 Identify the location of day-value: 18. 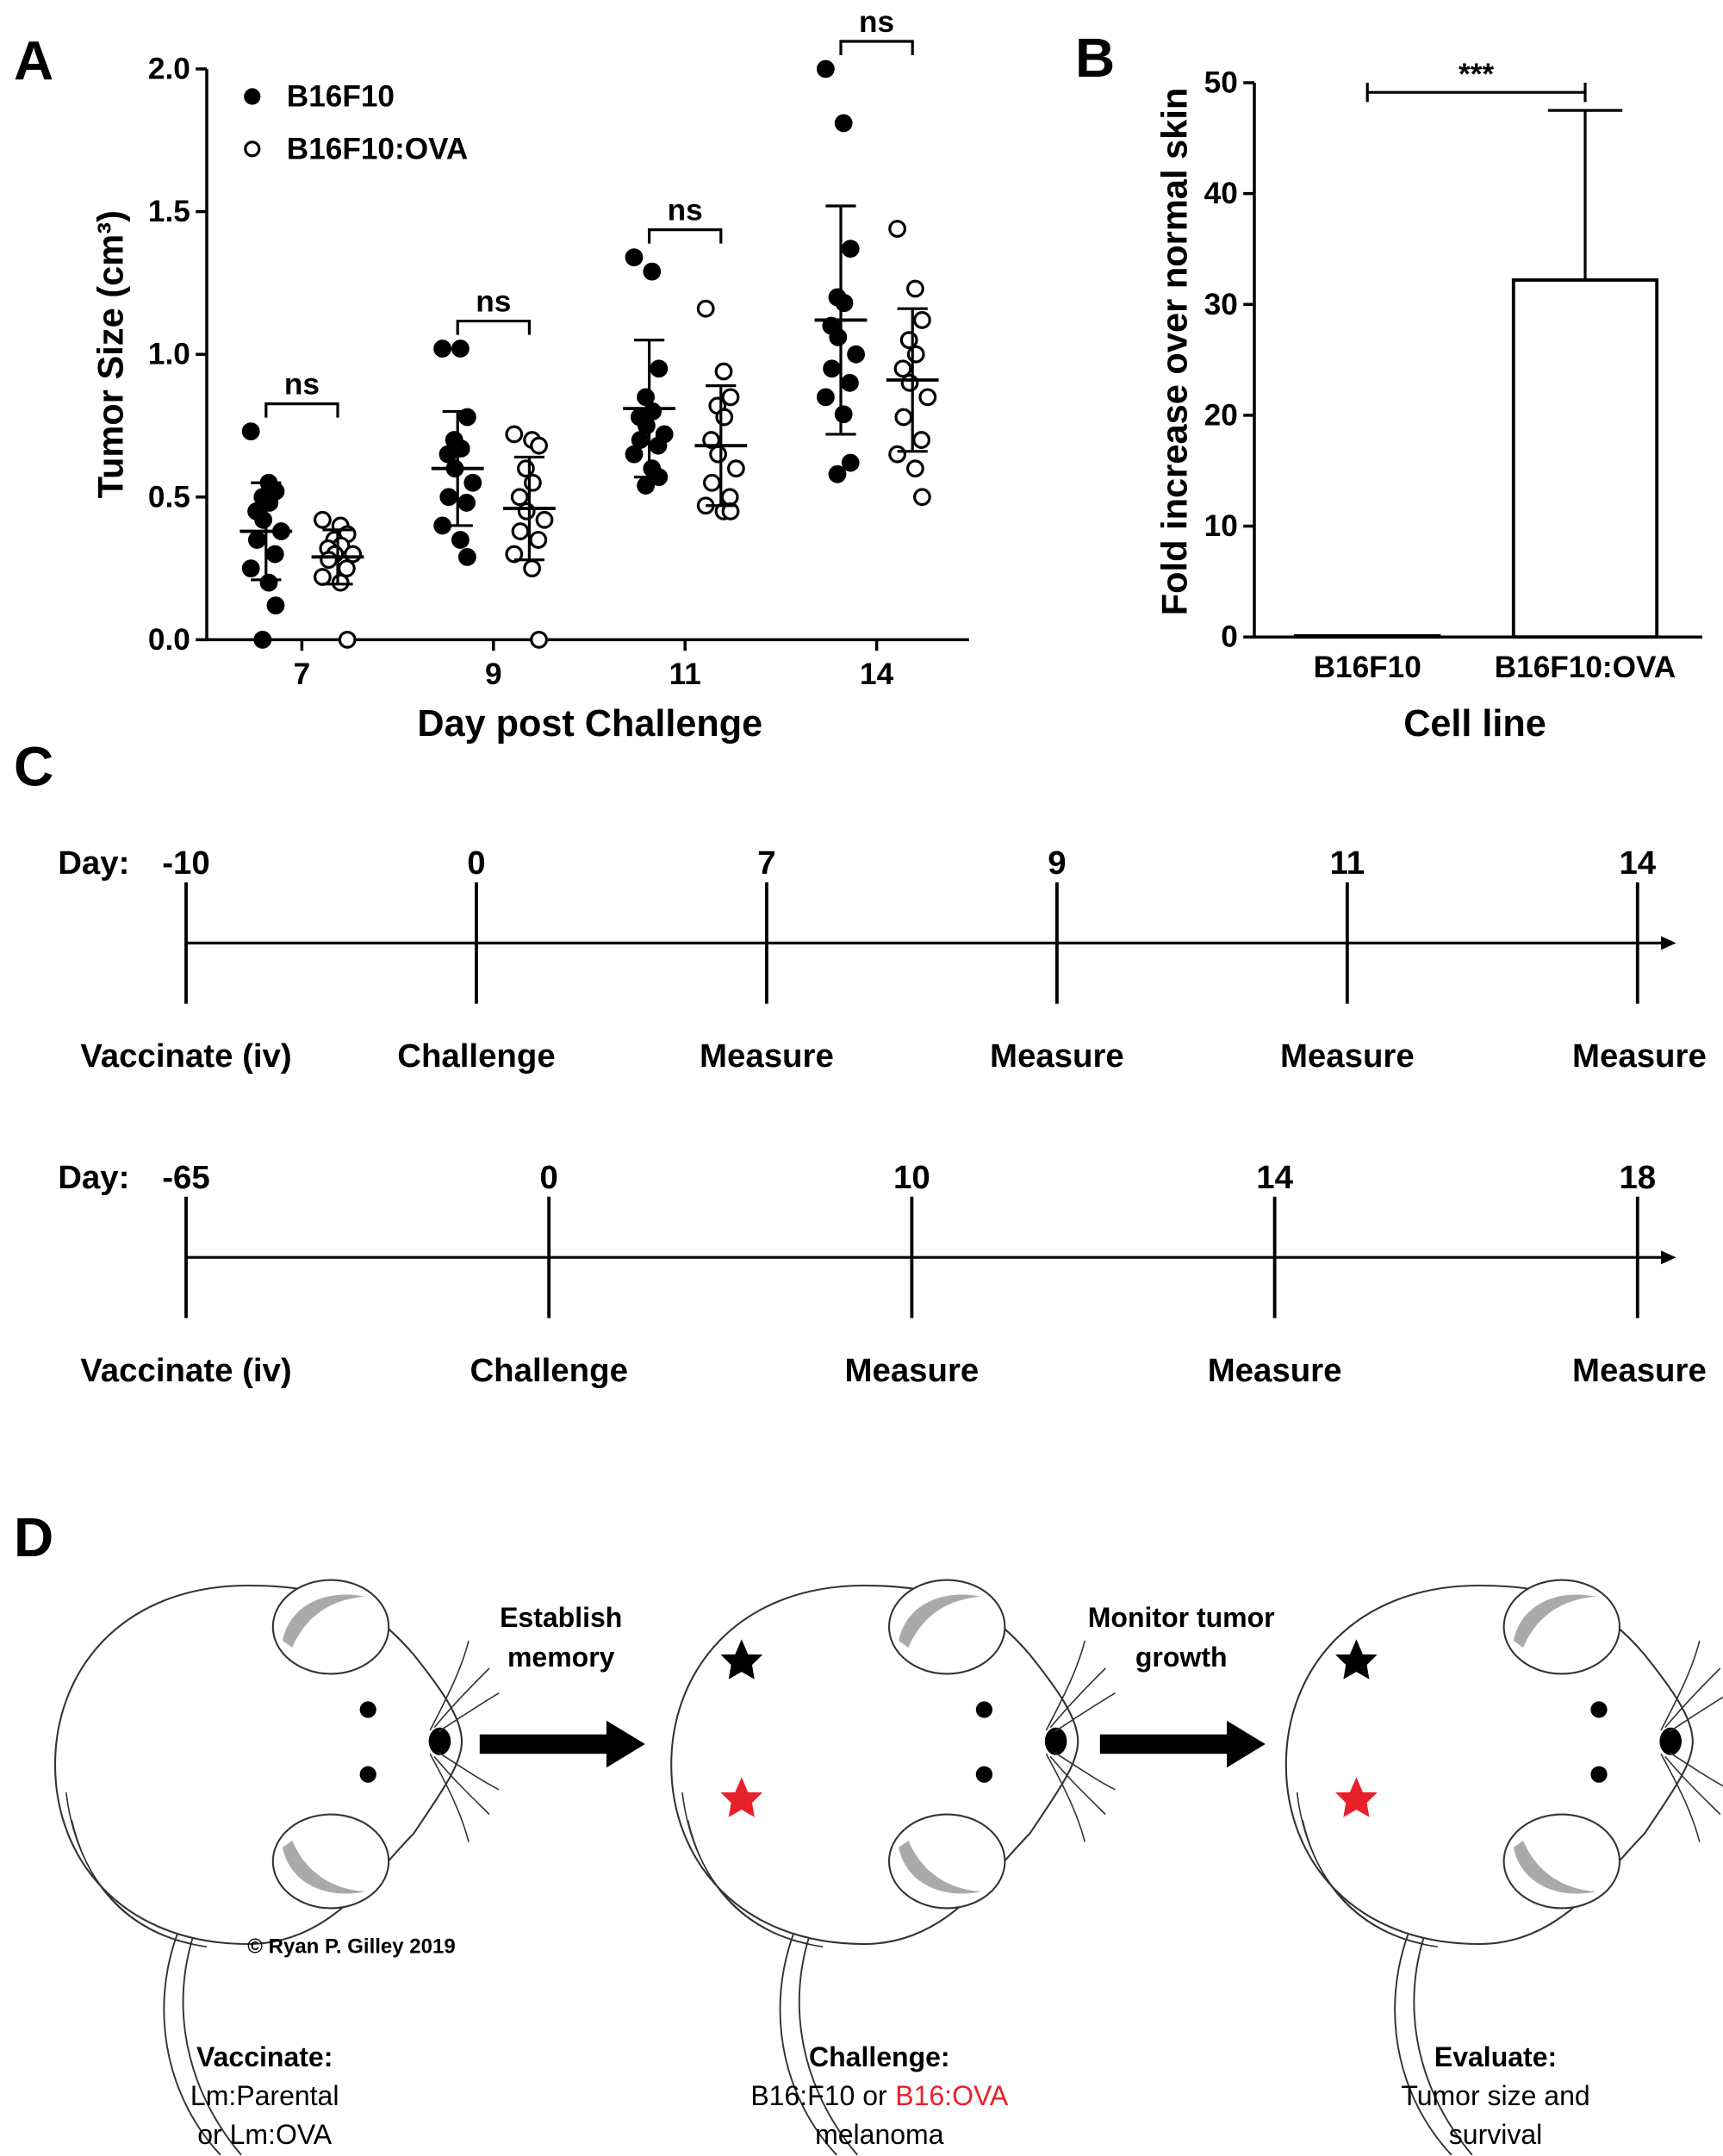
(1637, 1177).